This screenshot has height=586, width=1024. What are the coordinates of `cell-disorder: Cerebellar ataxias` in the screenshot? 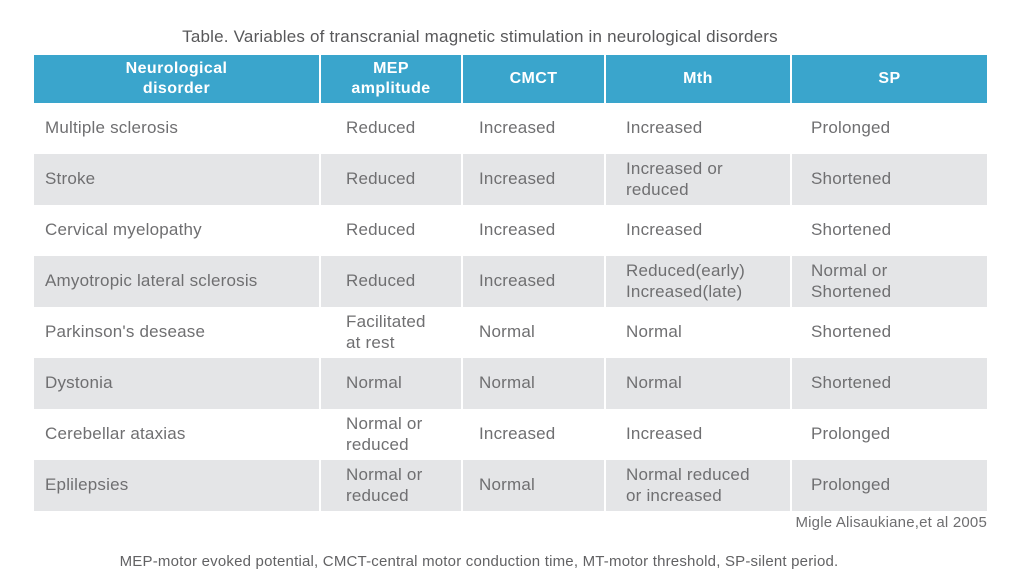 It's located at (177, 434).